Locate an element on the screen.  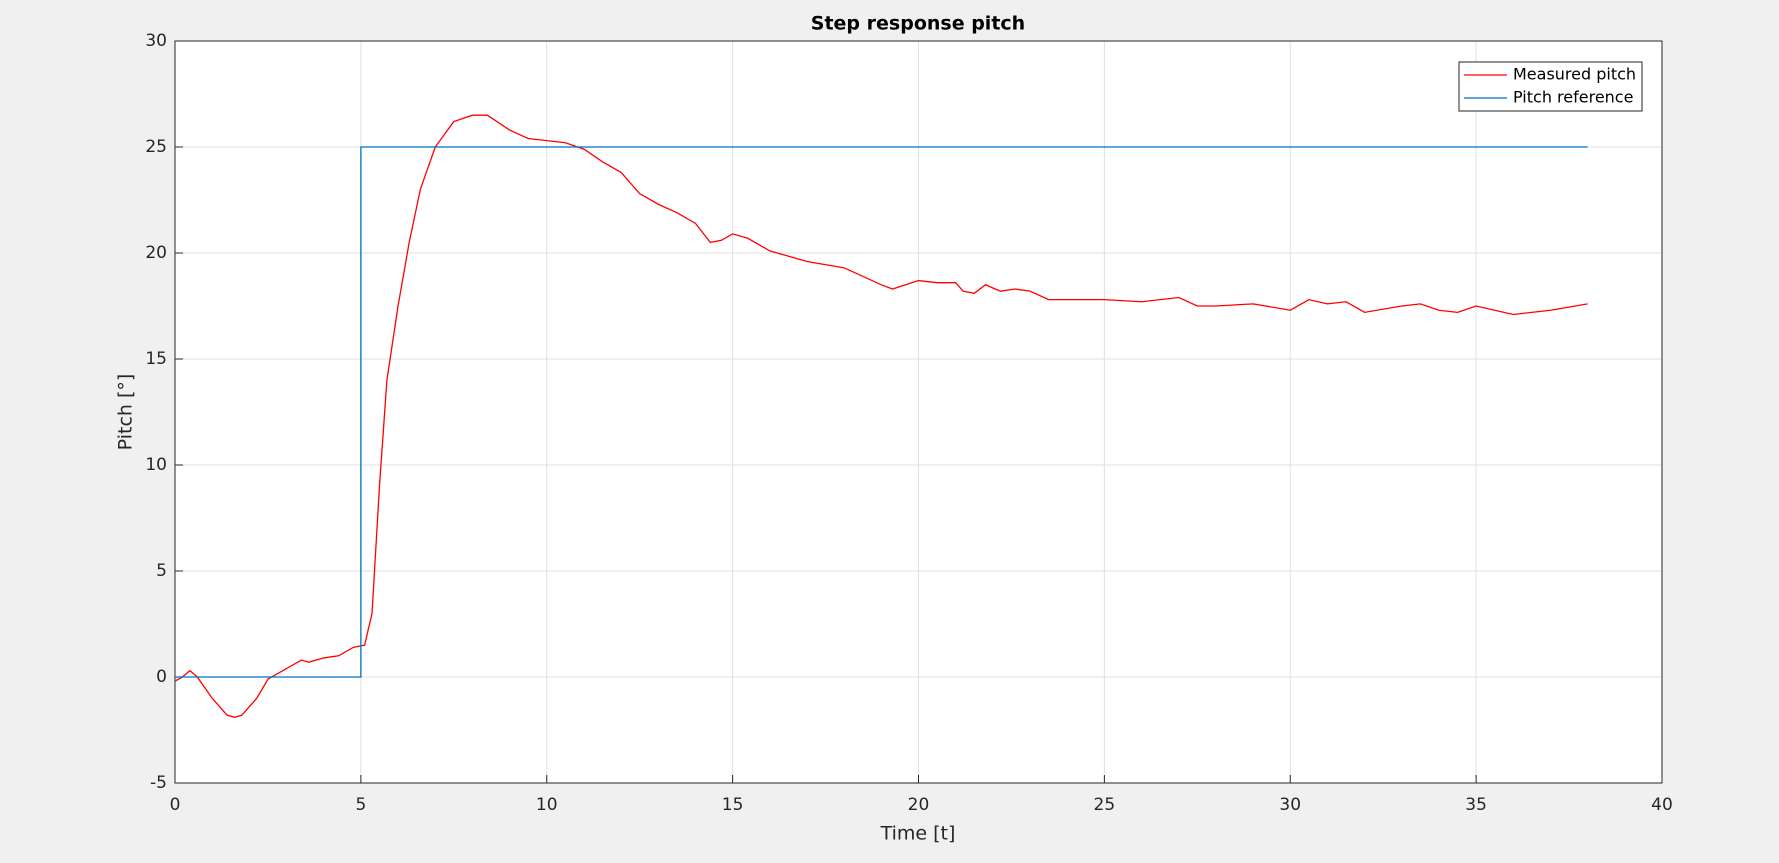
legend-label: Measured pitch is located at coordinates (1574, 74).